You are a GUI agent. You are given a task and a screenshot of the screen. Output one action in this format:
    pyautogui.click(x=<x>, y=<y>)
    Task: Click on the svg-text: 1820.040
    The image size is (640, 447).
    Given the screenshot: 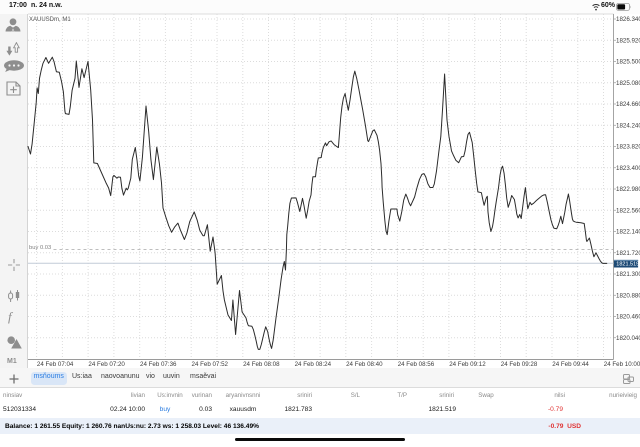 What is the action you would take?
    pyautogui.click(x=628, y=338)
    